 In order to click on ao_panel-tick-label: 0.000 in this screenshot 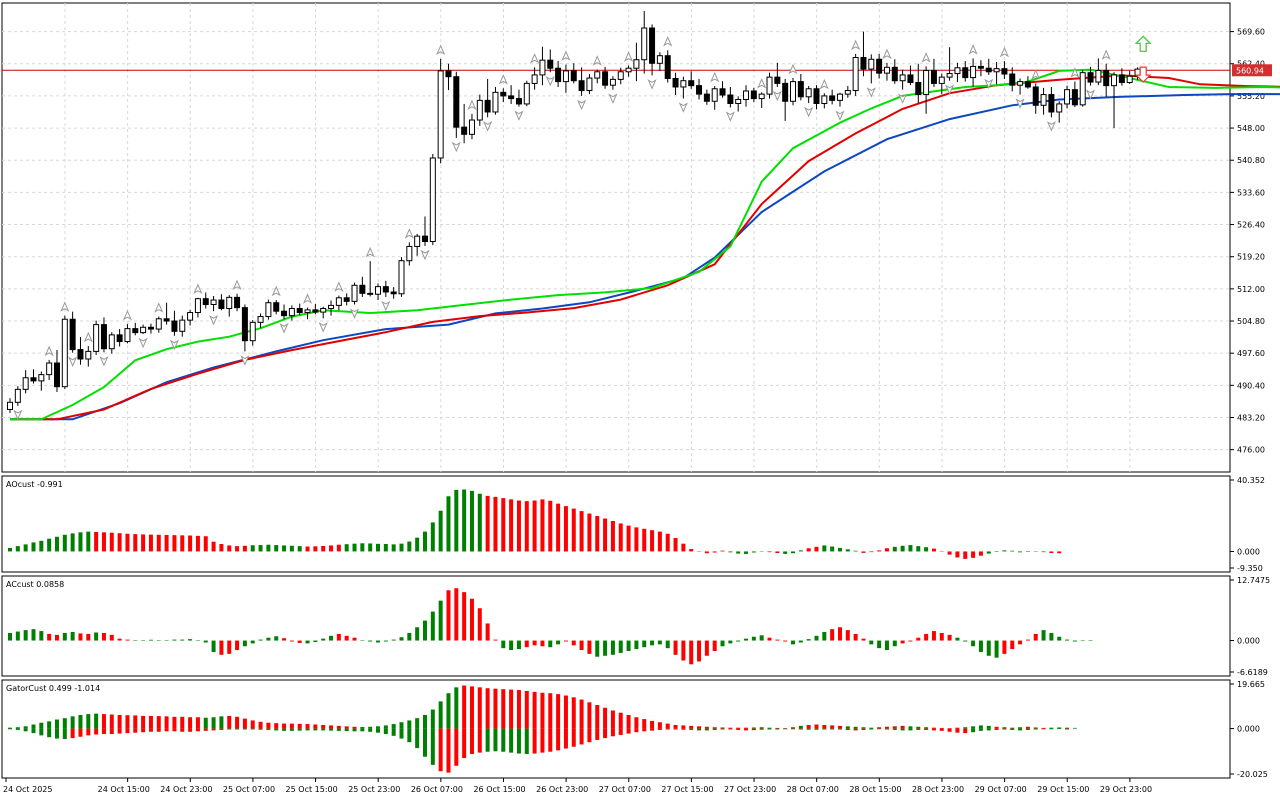, I will do `click(1248, 551)`.